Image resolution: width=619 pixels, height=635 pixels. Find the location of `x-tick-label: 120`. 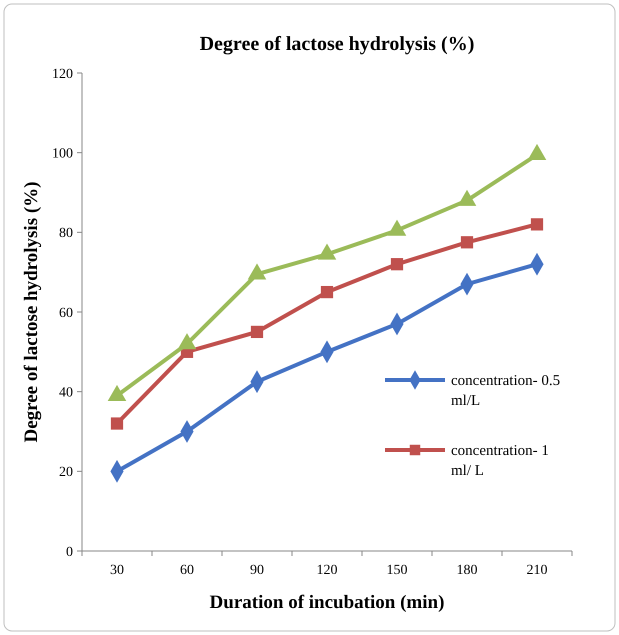

x-tick-label: 120 is located at coordinates (327, 570).